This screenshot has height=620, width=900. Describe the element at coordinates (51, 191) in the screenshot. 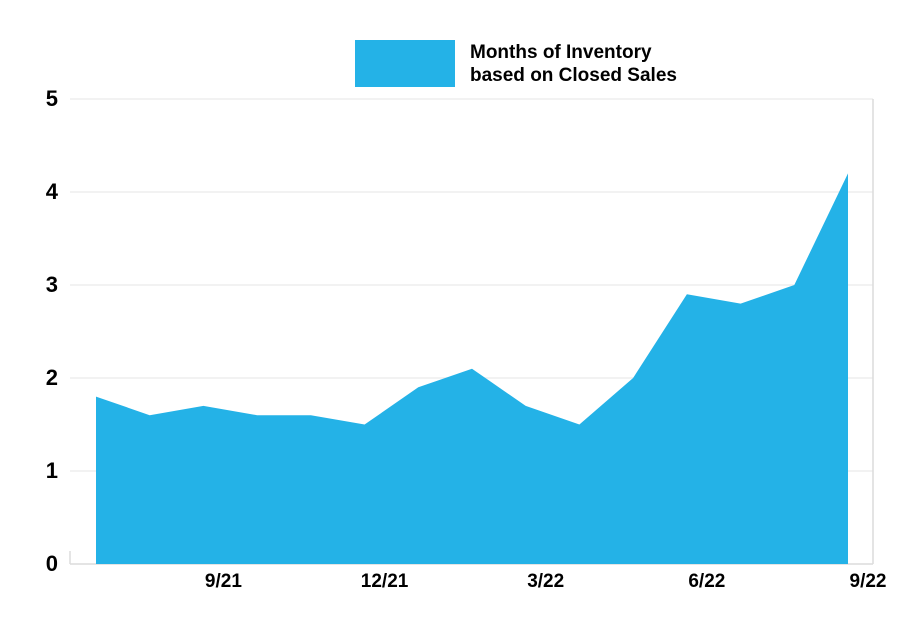

I see `y-tick-label-4: 4` at that location.